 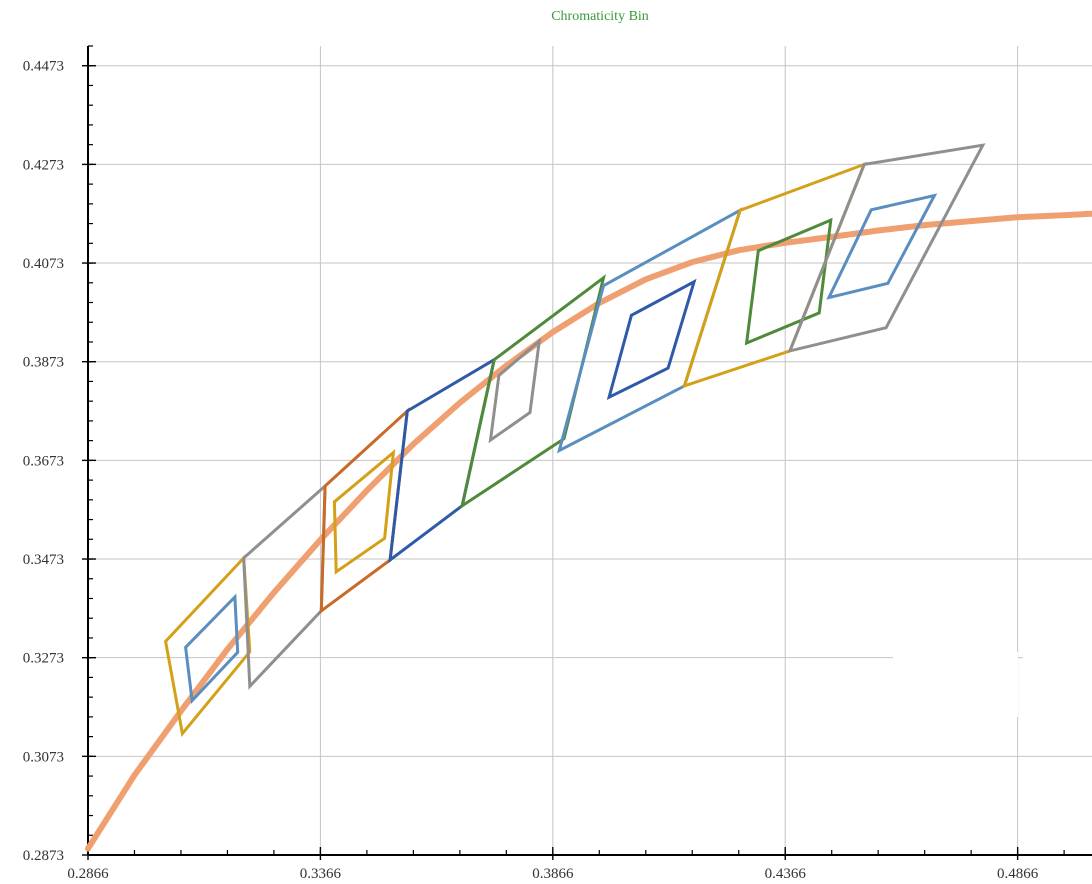 I want to click on y-tick-label: 0.3073, so click(x=43, y=757).